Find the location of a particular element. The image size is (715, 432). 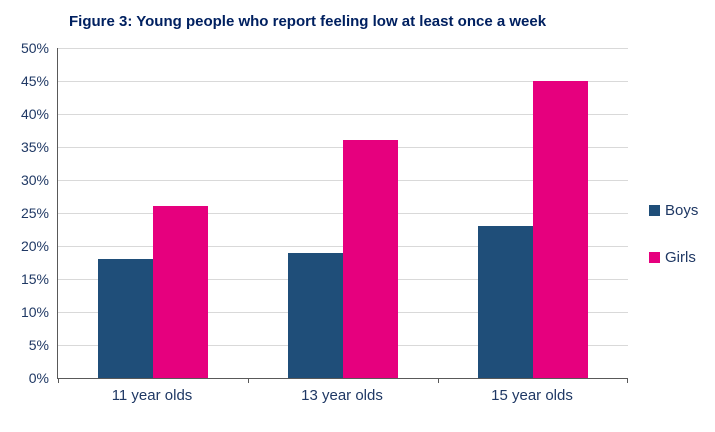

legend: Boys Girls is located at coordinates (673, 249).